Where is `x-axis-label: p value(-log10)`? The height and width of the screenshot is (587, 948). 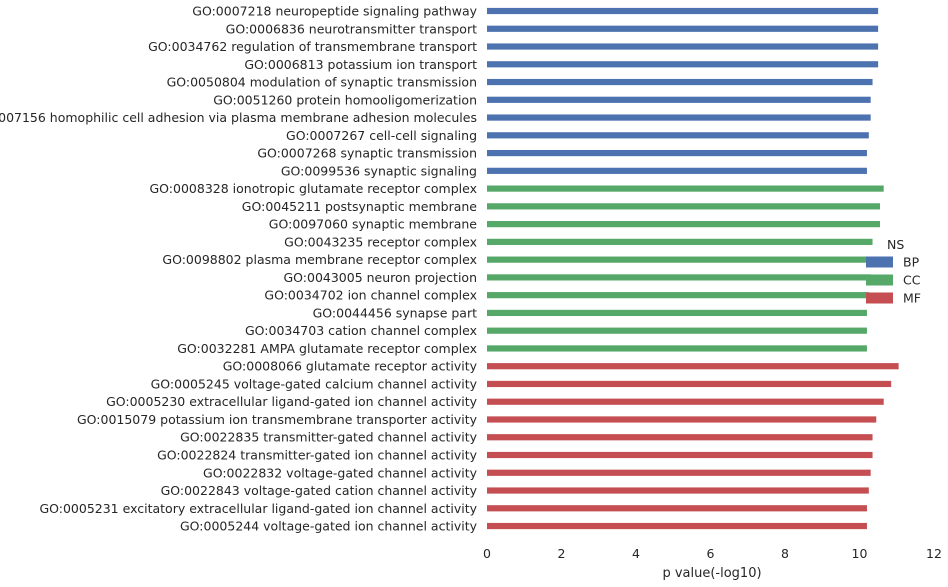
x-axis-label: p value(-log10) is located at coordinates (711, 573).